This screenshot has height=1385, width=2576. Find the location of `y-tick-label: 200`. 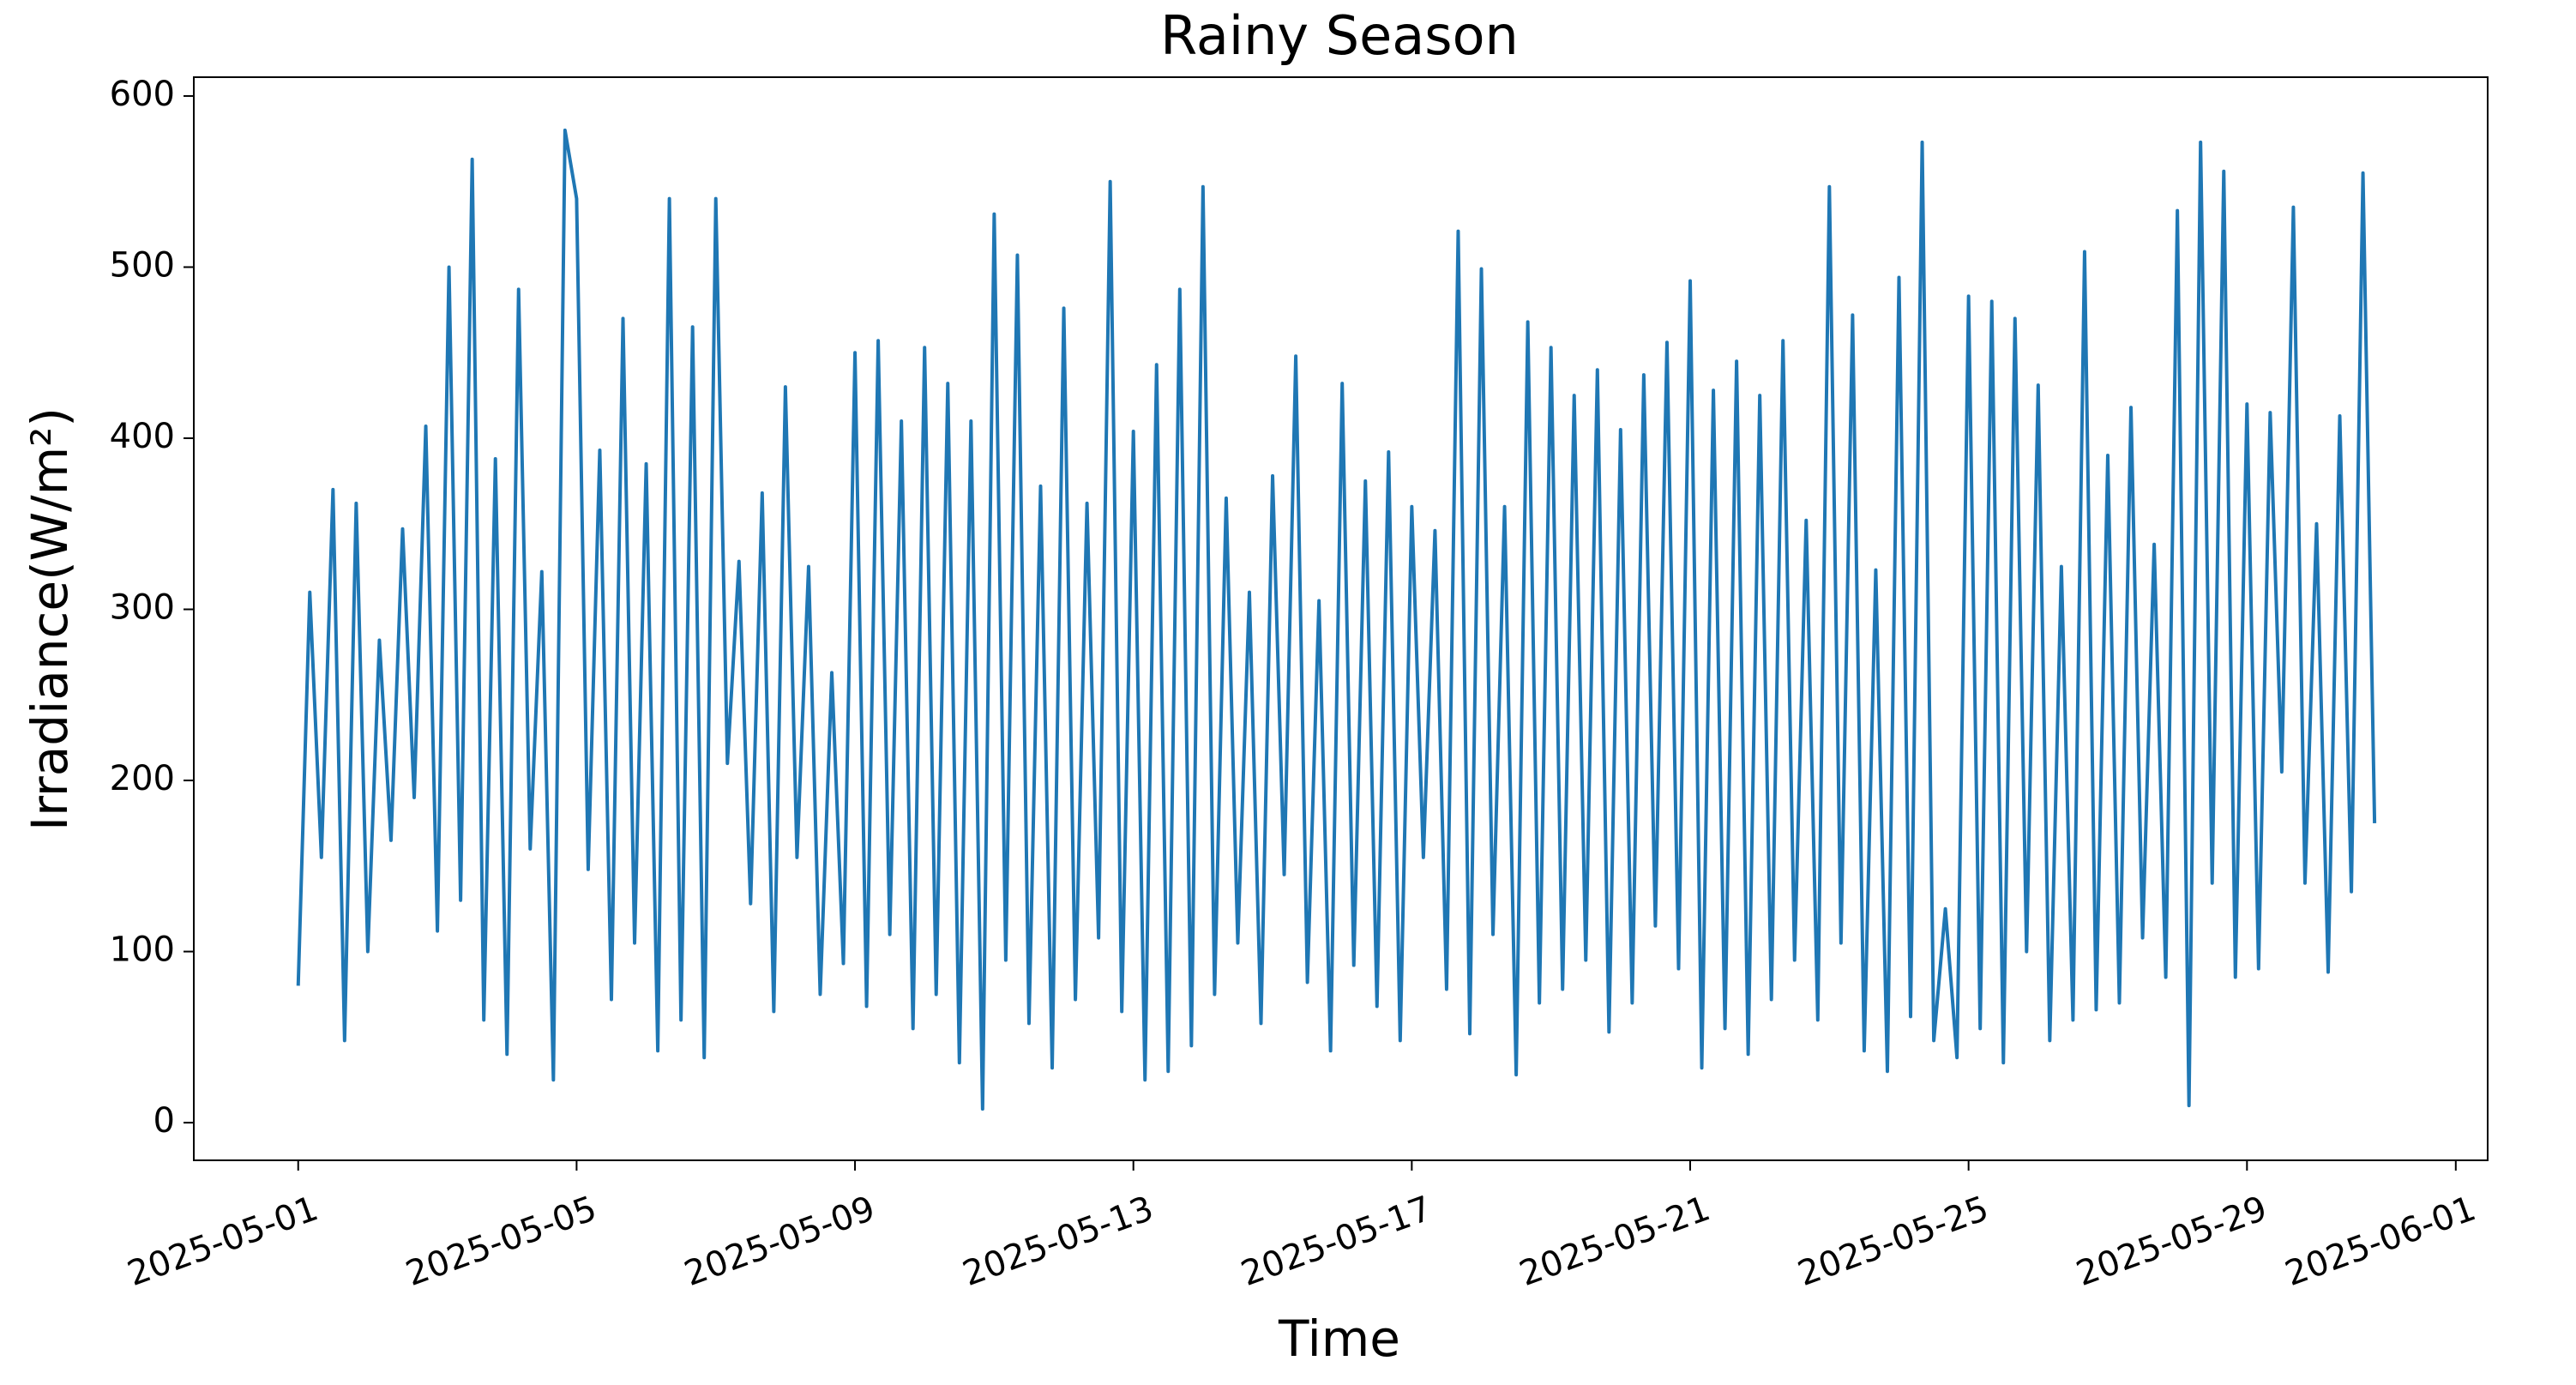

y-tick-label: 200 is located at coordinates (142, 778).